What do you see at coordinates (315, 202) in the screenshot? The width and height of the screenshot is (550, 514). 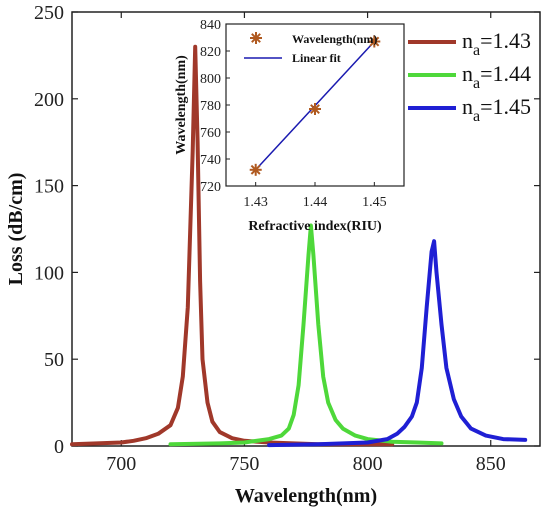 I see `inset-x-tick-label: 1.44` at bounding box center [315, 202].